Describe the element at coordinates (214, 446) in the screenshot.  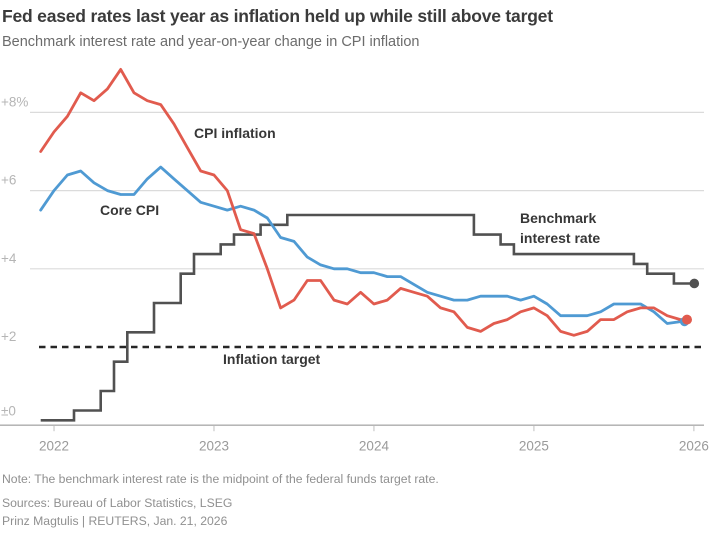
I see `x-tick-label: 2023` at that location.